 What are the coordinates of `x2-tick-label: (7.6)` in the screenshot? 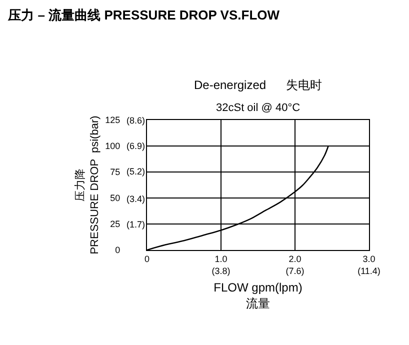 It's located at (295, 271).